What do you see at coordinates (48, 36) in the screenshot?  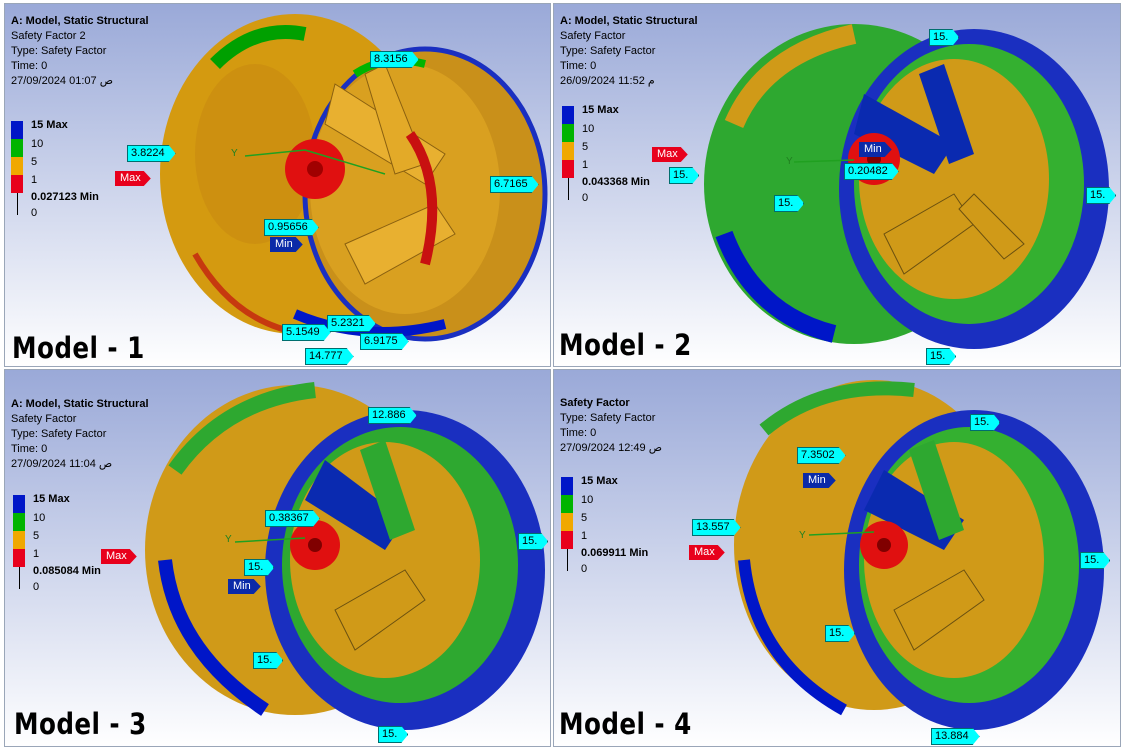 I see `info-result-name: Safety Factor 2` at bounding box center [48, 36].